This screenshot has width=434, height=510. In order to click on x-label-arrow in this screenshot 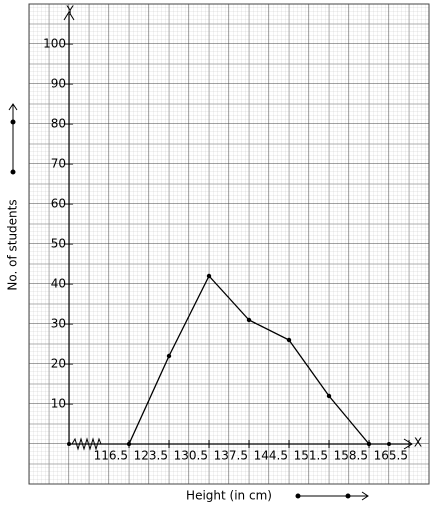, I will do `click(332, 496)`.